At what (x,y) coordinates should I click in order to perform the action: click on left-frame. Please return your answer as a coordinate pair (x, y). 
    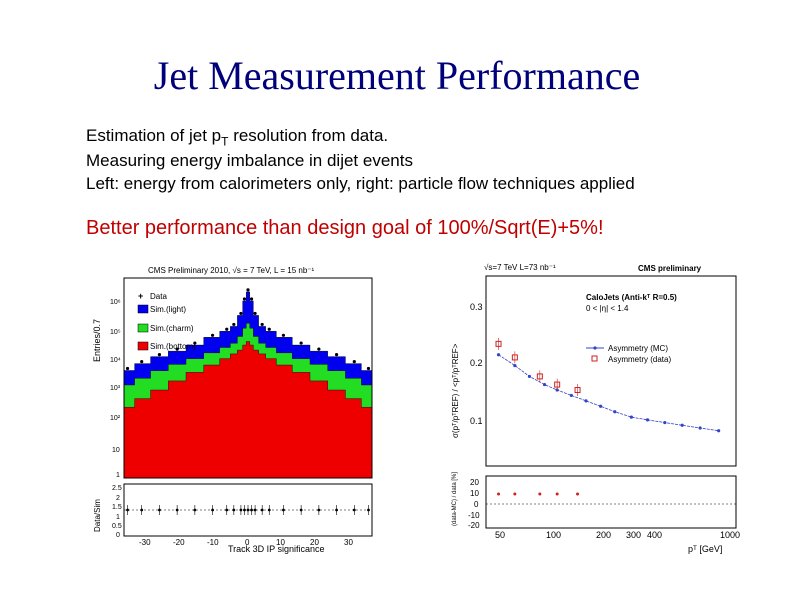
    Looking at the image, I should click on (248, 378).